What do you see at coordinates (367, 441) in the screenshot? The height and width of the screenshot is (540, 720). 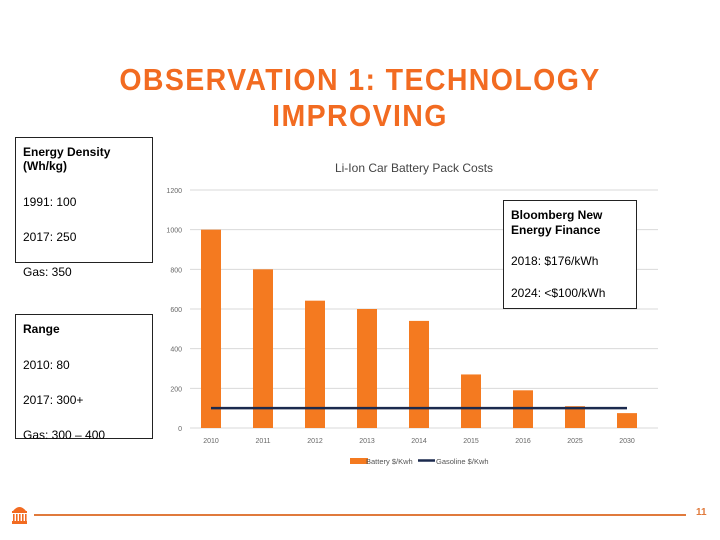 I see `x-tick-label: 2013` at bounding box center [367, 441].